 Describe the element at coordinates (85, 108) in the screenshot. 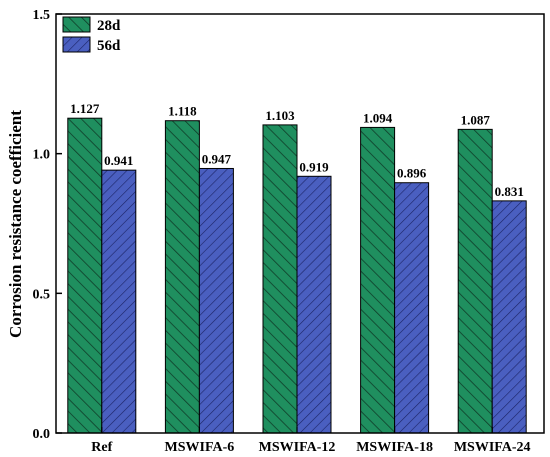

I see `value-label-28d-Ref: 1.127` at that location.